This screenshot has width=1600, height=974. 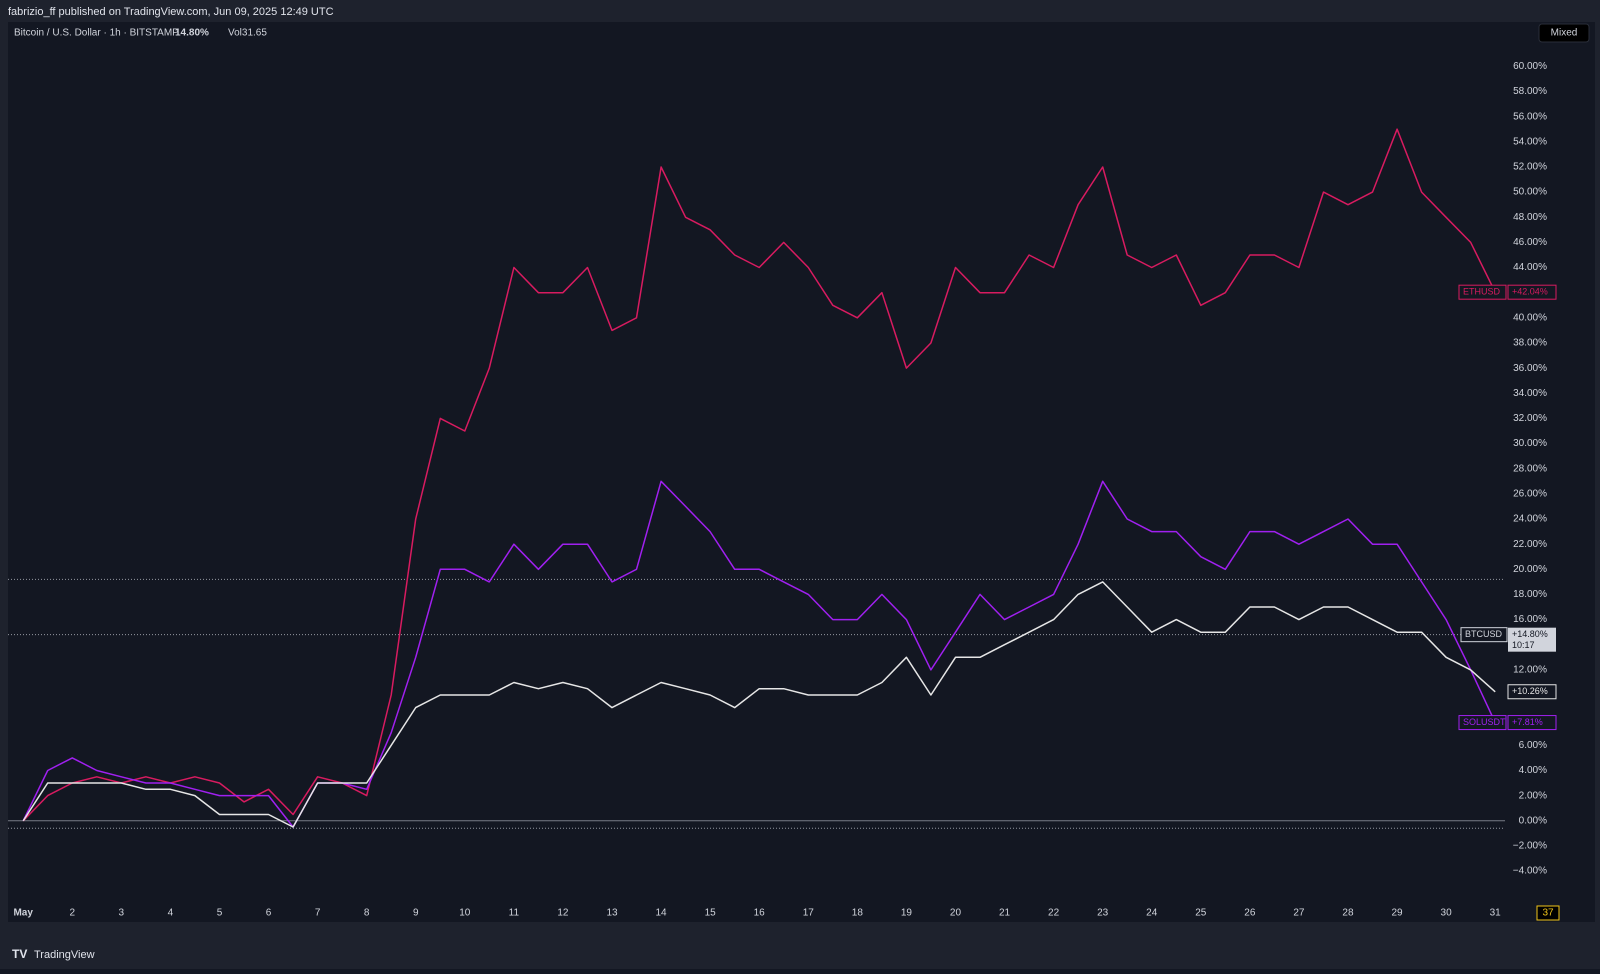 I want to click on x-tick-label: 12, so click(x=563, y=913).